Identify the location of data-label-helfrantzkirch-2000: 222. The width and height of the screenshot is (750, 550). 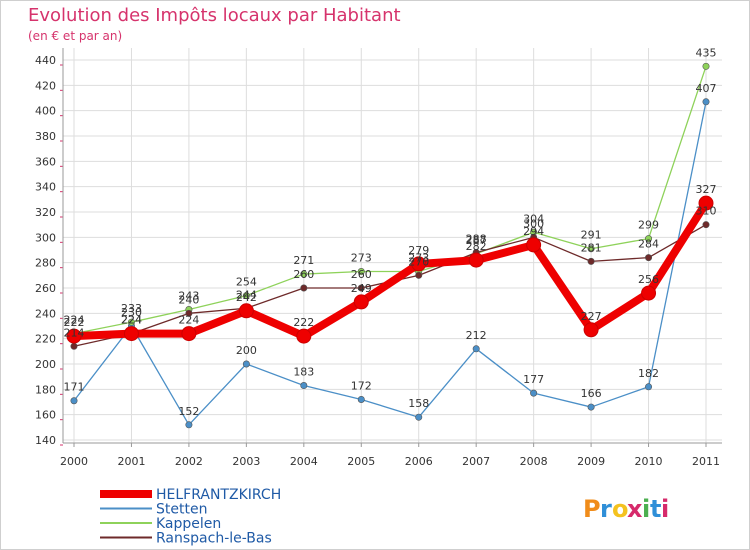
(74, 322).